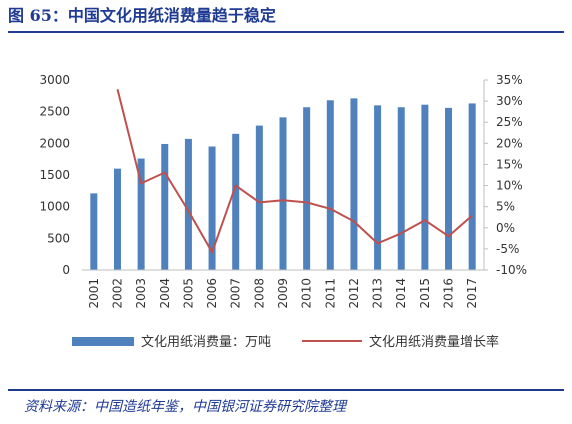 The width and height of the screenshot is (572, 424). I want to click on y-left-tick-label: 1500, so click(54, 175).